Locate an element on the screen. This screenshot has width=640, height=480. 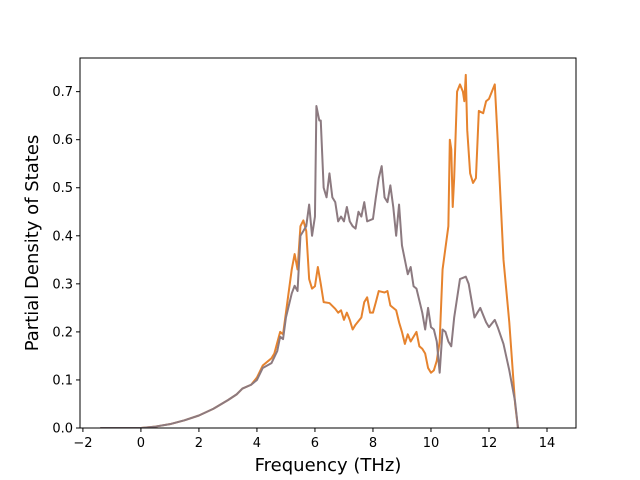
y-tick-label: 0.0 is located at coordinates (62, 429).